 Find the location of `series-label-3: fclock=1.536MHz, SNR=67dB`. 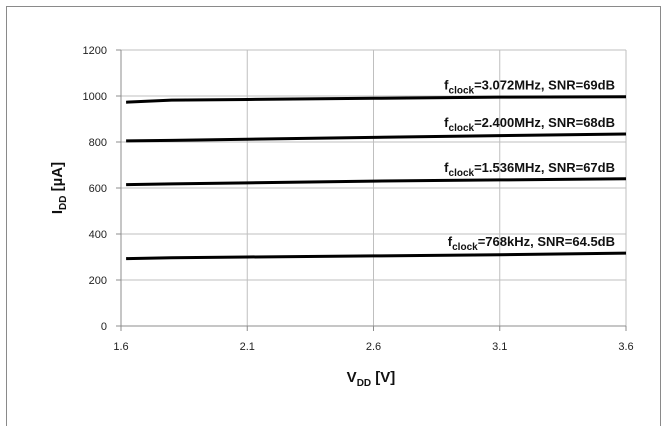

series-label-3: fclock=1.536MHz, SNR=67dB is located at coordinates (529, 169).